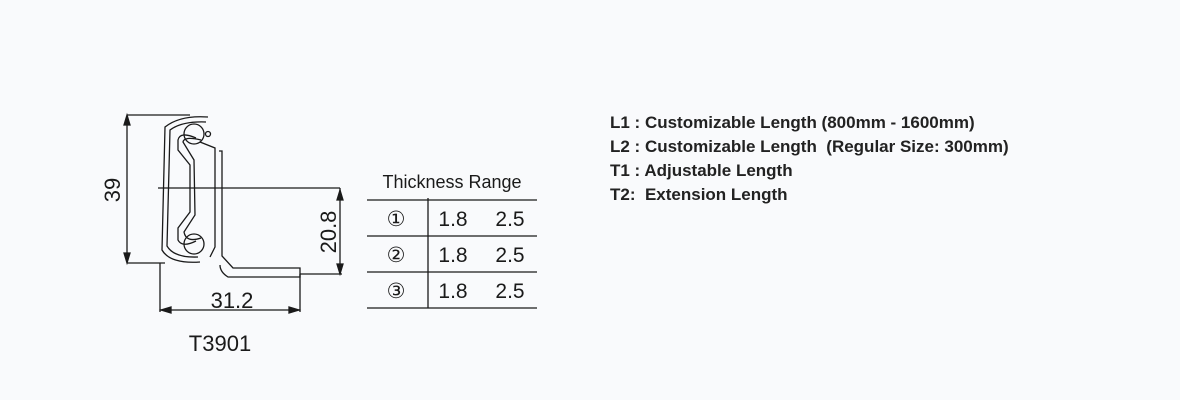 The image size is (1180, 400). Describe the element at coordinates (699, 194) in the screenshot. I see `spec-t2: T2: Extension Length` at that location.